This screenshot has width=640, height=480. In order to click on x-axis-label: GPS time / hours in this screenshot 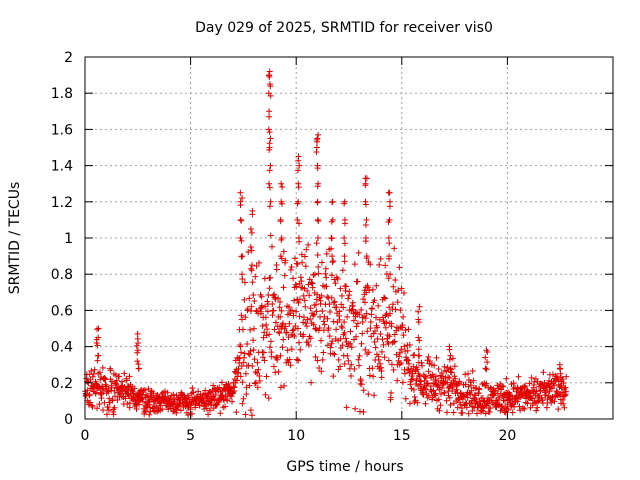, I will do `click(344, 467)`.